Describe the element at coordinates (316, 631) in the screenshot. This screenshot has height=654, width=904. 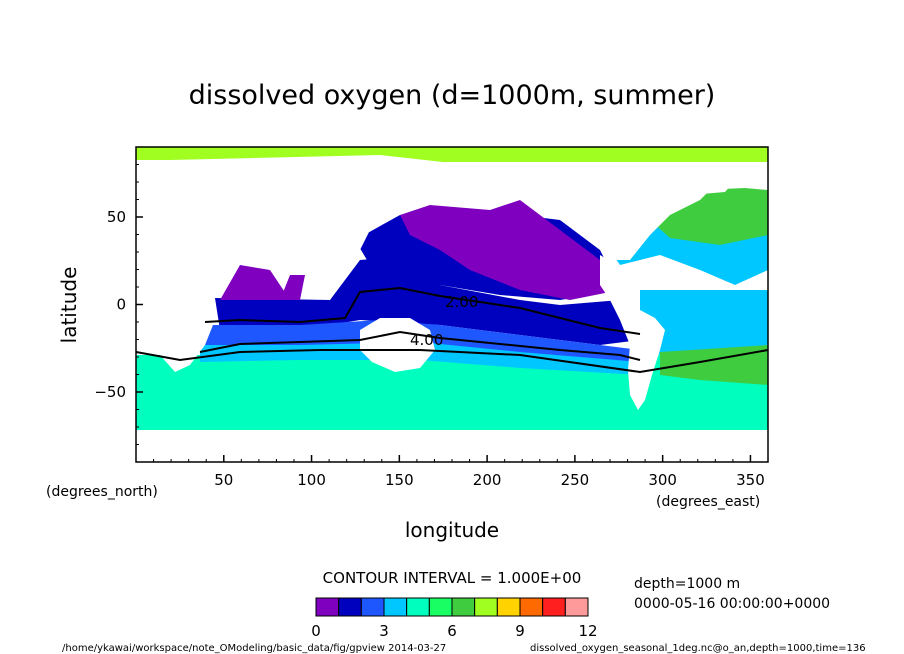
I see `colorbar-tick-label: 0` at that location.